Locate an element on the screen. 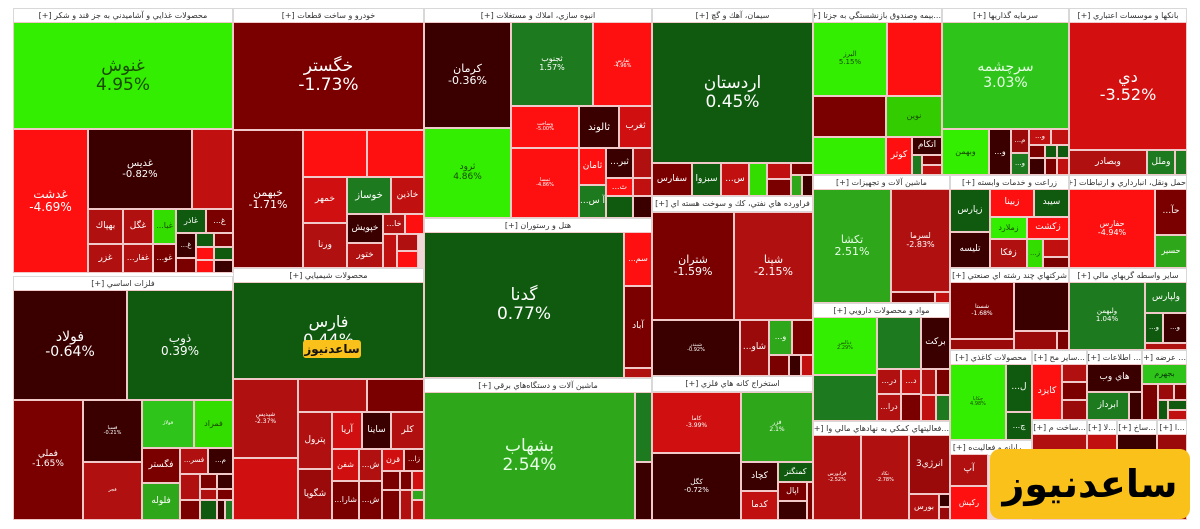 This screenshot has height=529, width=1200. stock-tile: ...ث is located at coordinates (619, 187).